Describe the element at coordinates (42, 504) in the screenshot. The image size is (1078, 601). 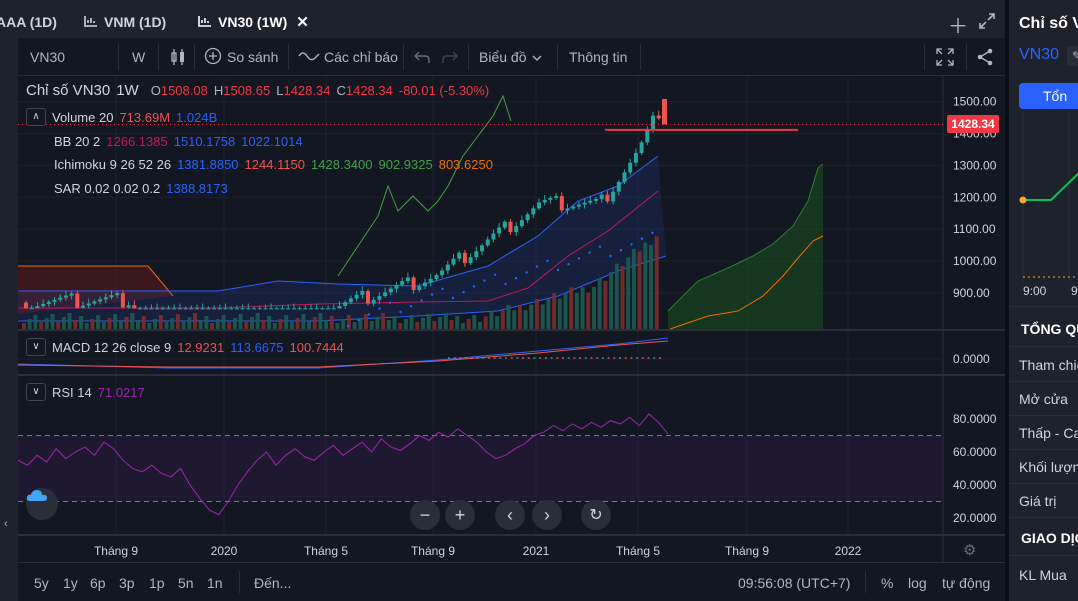
I see `cloud-logo-icon` at that location.